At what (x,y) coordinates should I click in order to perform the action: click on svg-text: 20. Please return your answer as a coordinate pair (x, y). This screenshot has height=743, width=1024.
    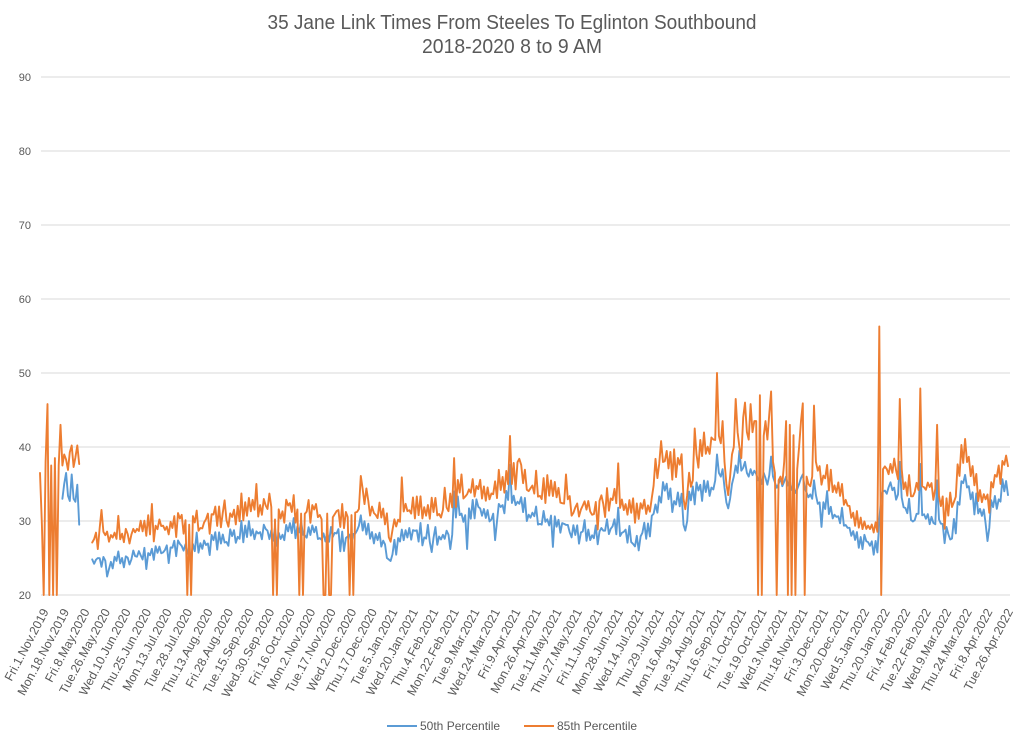
    Looking at the image, I should click on (25, 596).